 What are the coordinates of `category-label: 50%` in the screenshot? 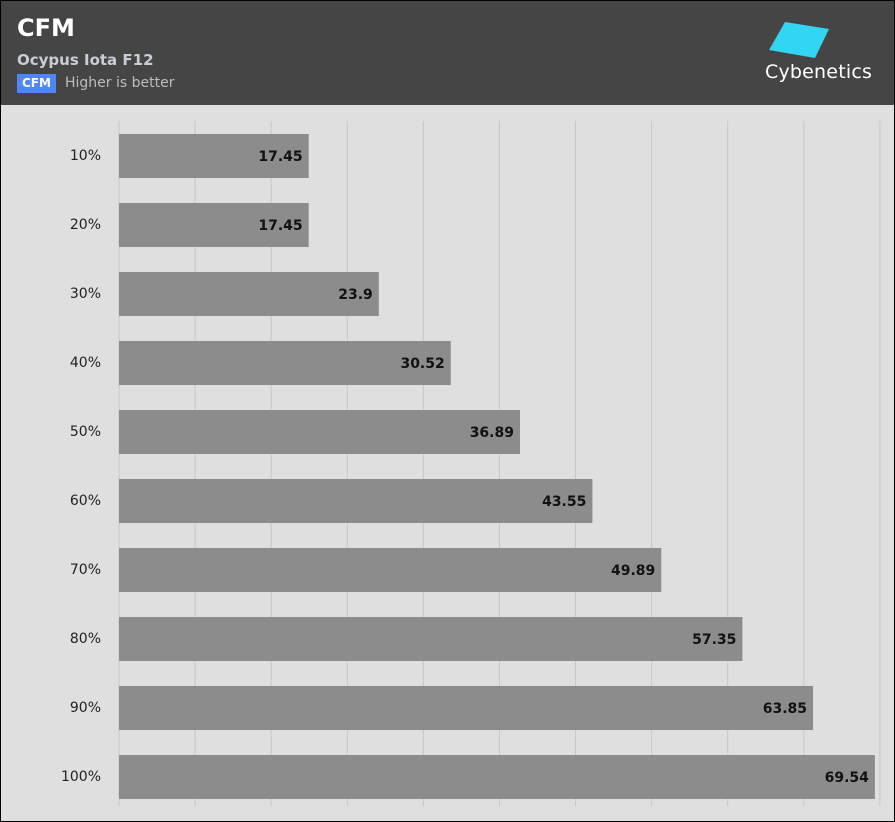 It's located at (85, 432).